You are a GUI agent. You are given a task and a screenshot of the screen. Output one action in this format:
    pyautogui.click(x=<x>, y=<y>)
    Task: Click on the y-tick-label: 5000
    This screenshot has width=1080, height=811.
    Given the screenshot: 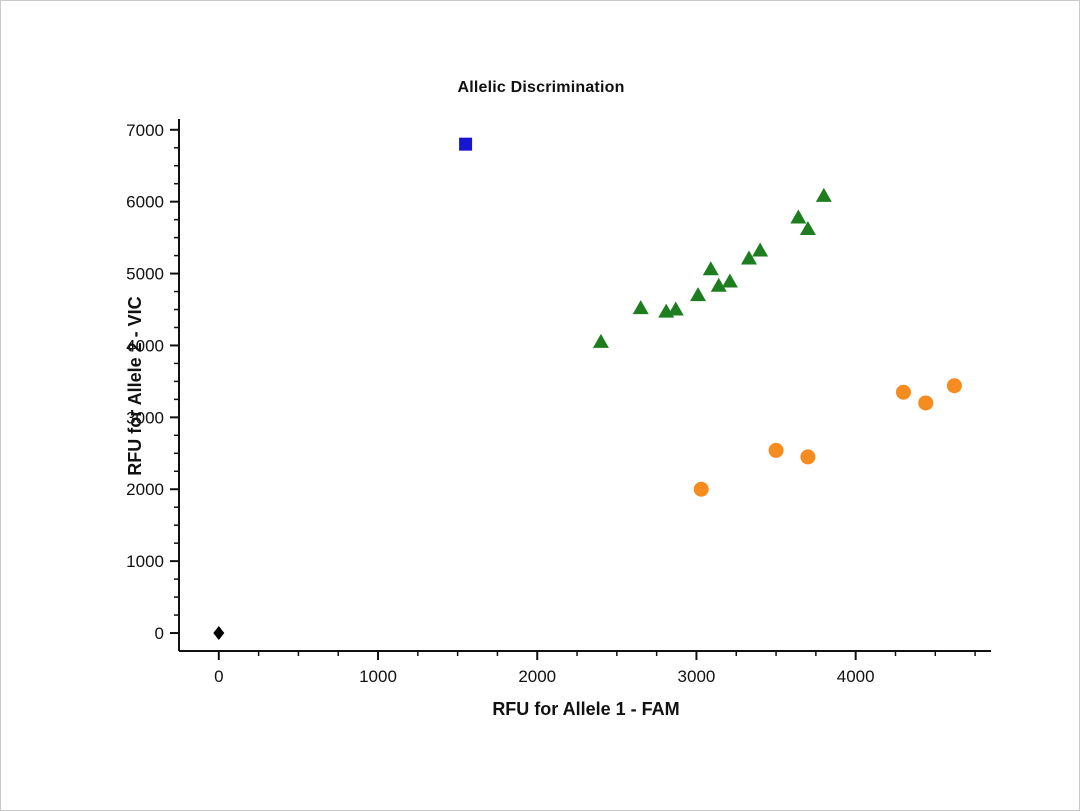 What is the action you would take?
    pyautogui.click(x=145, y=274)
    